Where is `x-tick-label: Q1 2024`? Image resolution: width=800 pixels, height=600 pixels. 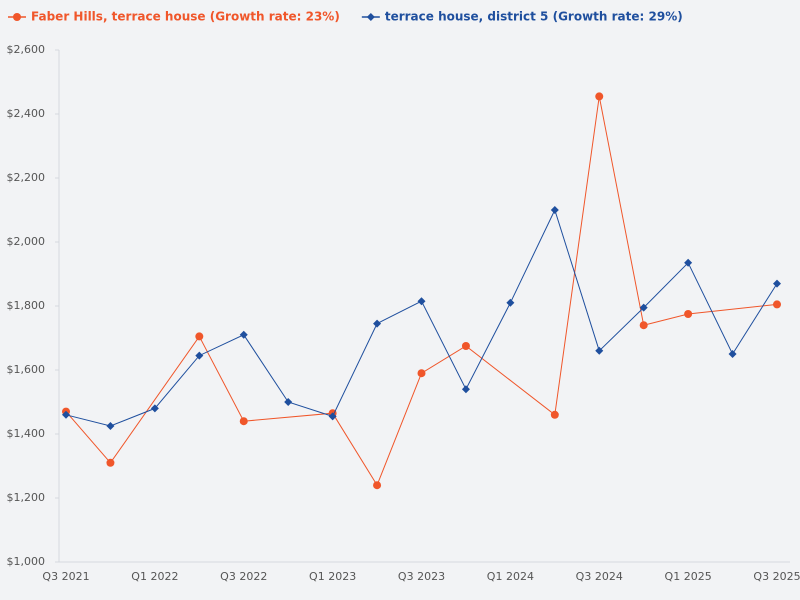 x-tick-label: Q1 2024 is located at coordinates (510, 576).